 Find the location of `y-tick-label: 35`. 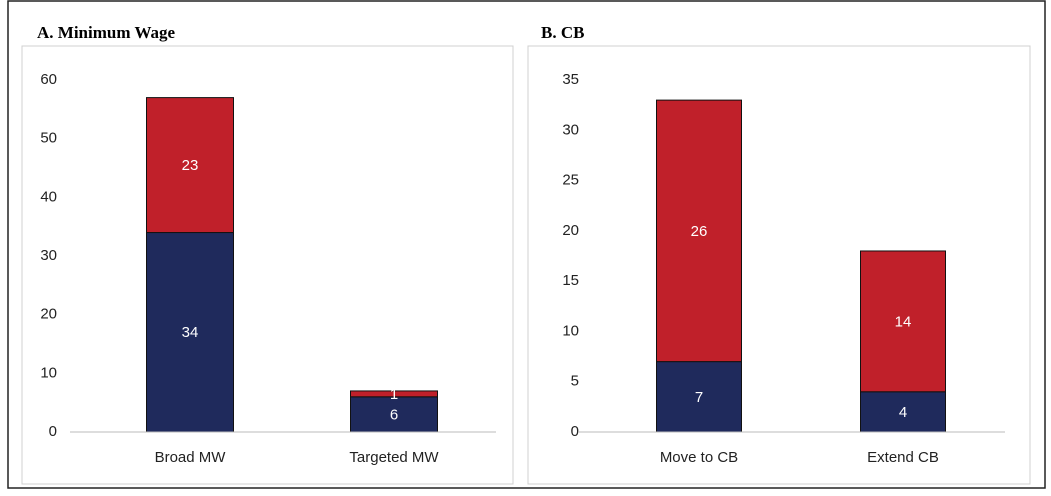

y-tick-label: 35 is located at coordinates (570, 79).